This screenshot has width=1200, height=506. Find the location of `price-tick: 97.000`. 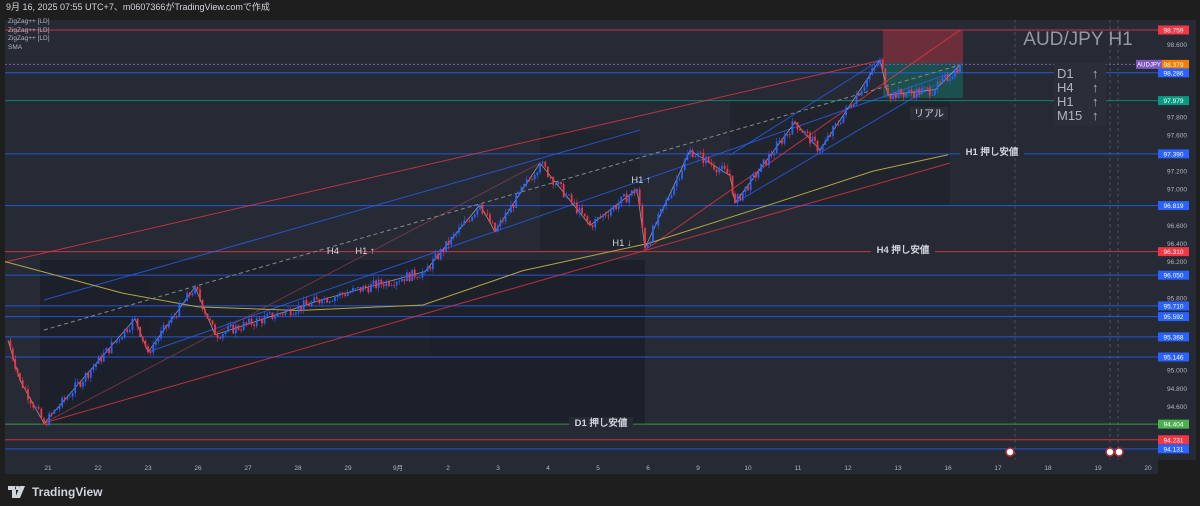

price-tick: 97.000 is located at coordinates (1177, 190).